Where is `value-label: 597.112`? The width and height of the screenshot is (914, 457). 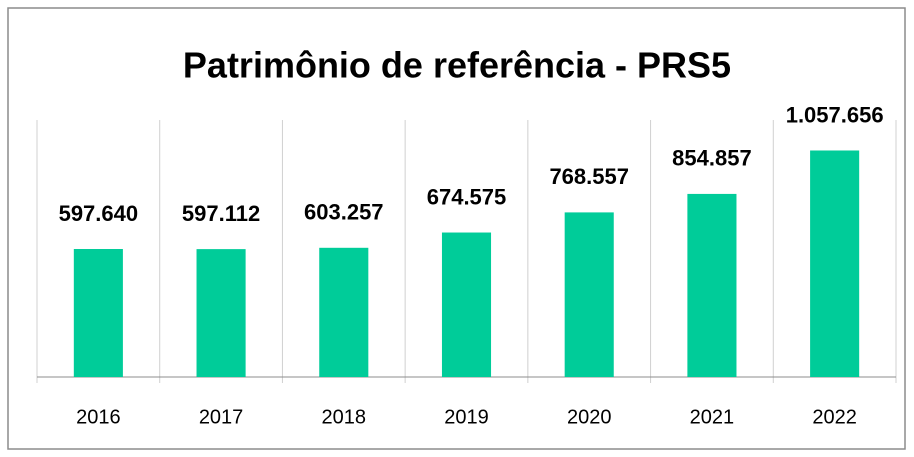
value-label: 597.112 is located at coordinates (221, 213).